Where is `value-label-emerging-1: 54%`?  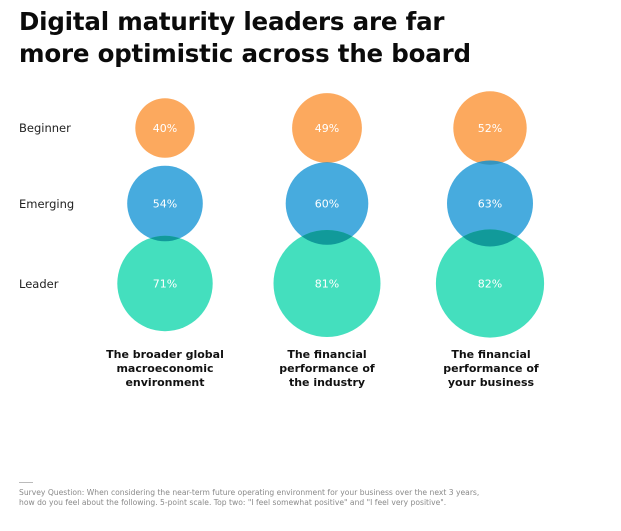 value-label-emerging-1: 54% is located at coordinates (165, 204).